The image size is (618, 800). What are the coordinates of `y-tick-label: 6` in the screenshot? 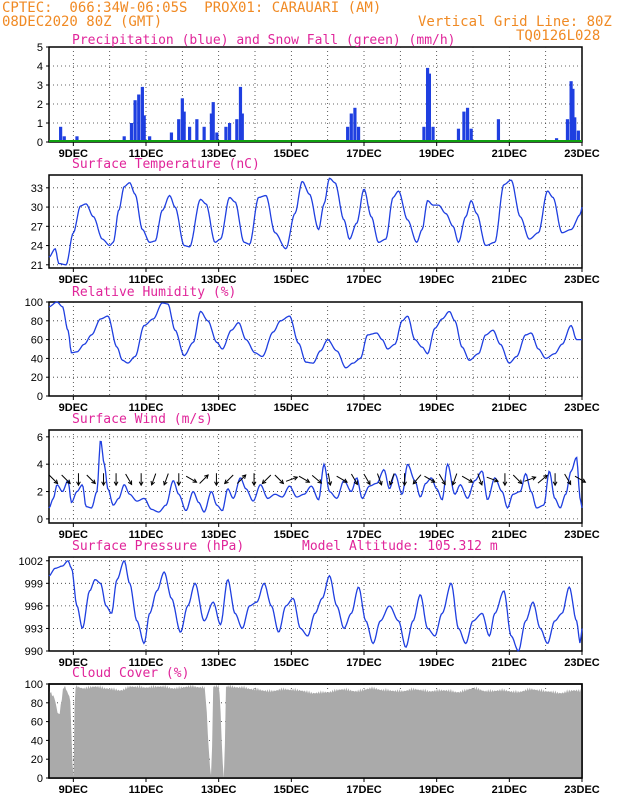 It's located at (40, 438).